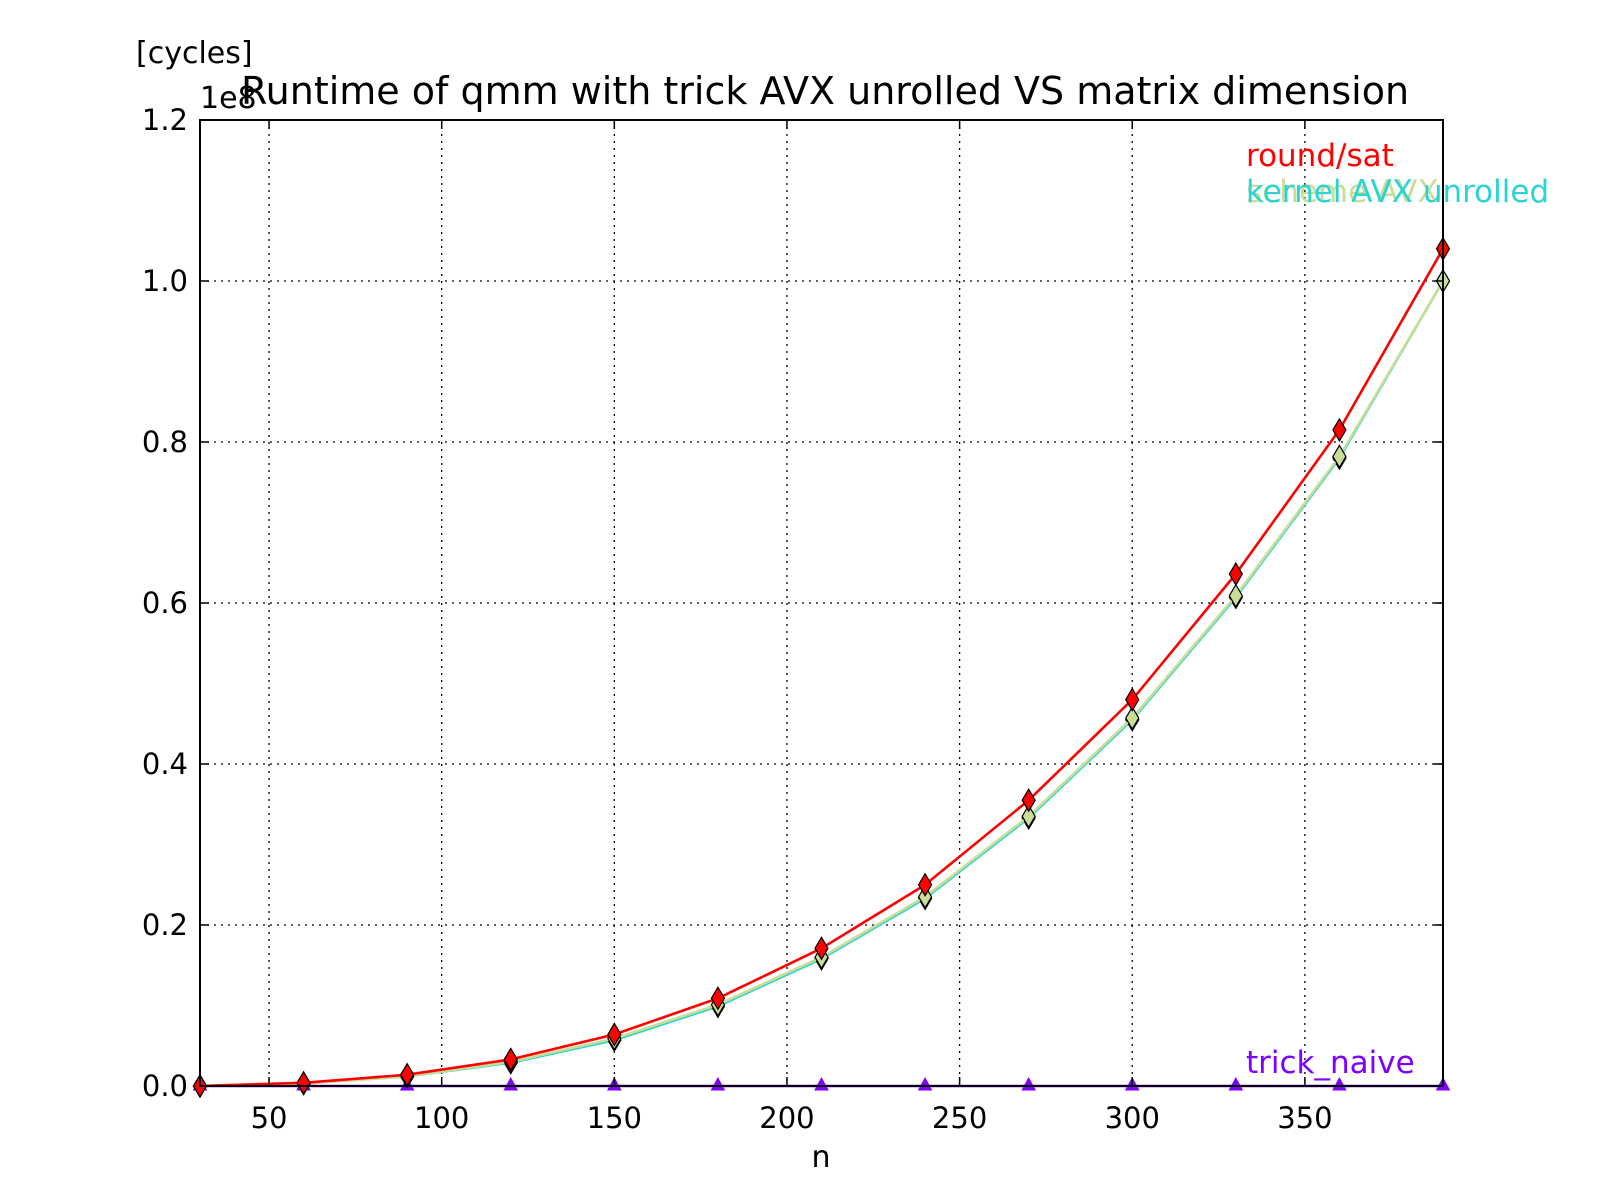 Image resolution: width=1600 pixels, height=1200 pixels. Describe the element at coordinates (441, 1118) in the screenshot. I see `x-tick-label: 100` at that location.